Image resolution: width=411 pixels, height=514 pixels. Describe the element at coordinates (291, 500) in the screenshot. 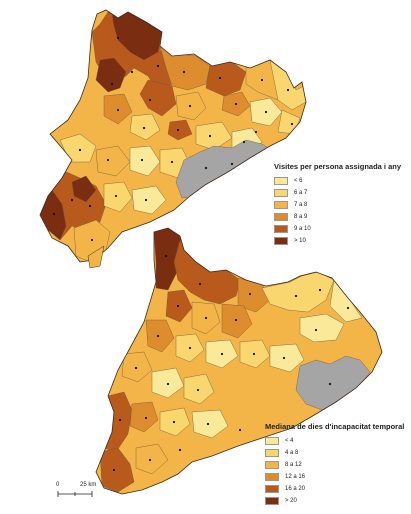

I see `legend-label: > 20` at that location.